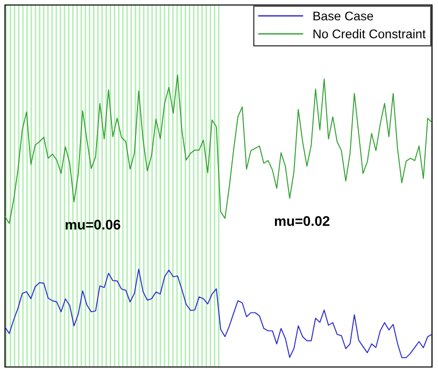 This screenshot has width=438, height=369. I want to click on annotation: mu=0.06, so click(93, 225).